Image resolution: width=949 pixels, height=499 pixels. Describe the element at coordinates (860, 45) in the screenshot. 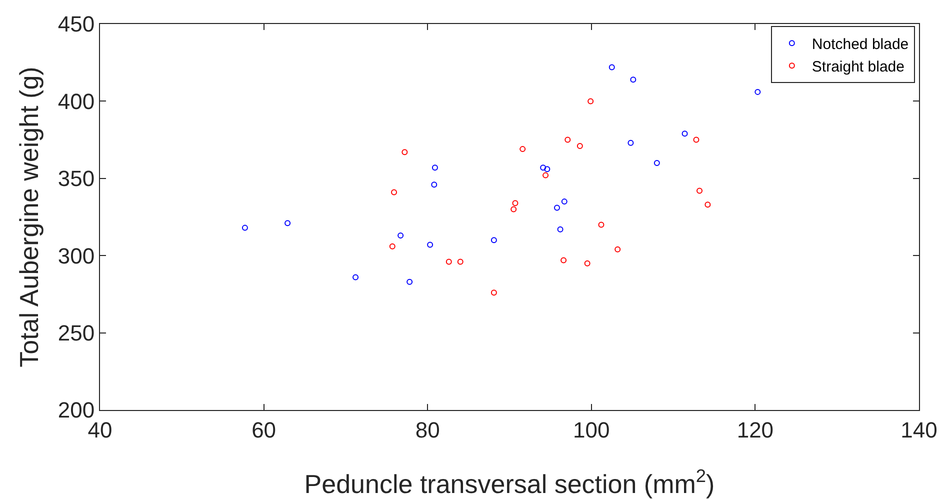

I see `legend-label: Notched blade` at that location.